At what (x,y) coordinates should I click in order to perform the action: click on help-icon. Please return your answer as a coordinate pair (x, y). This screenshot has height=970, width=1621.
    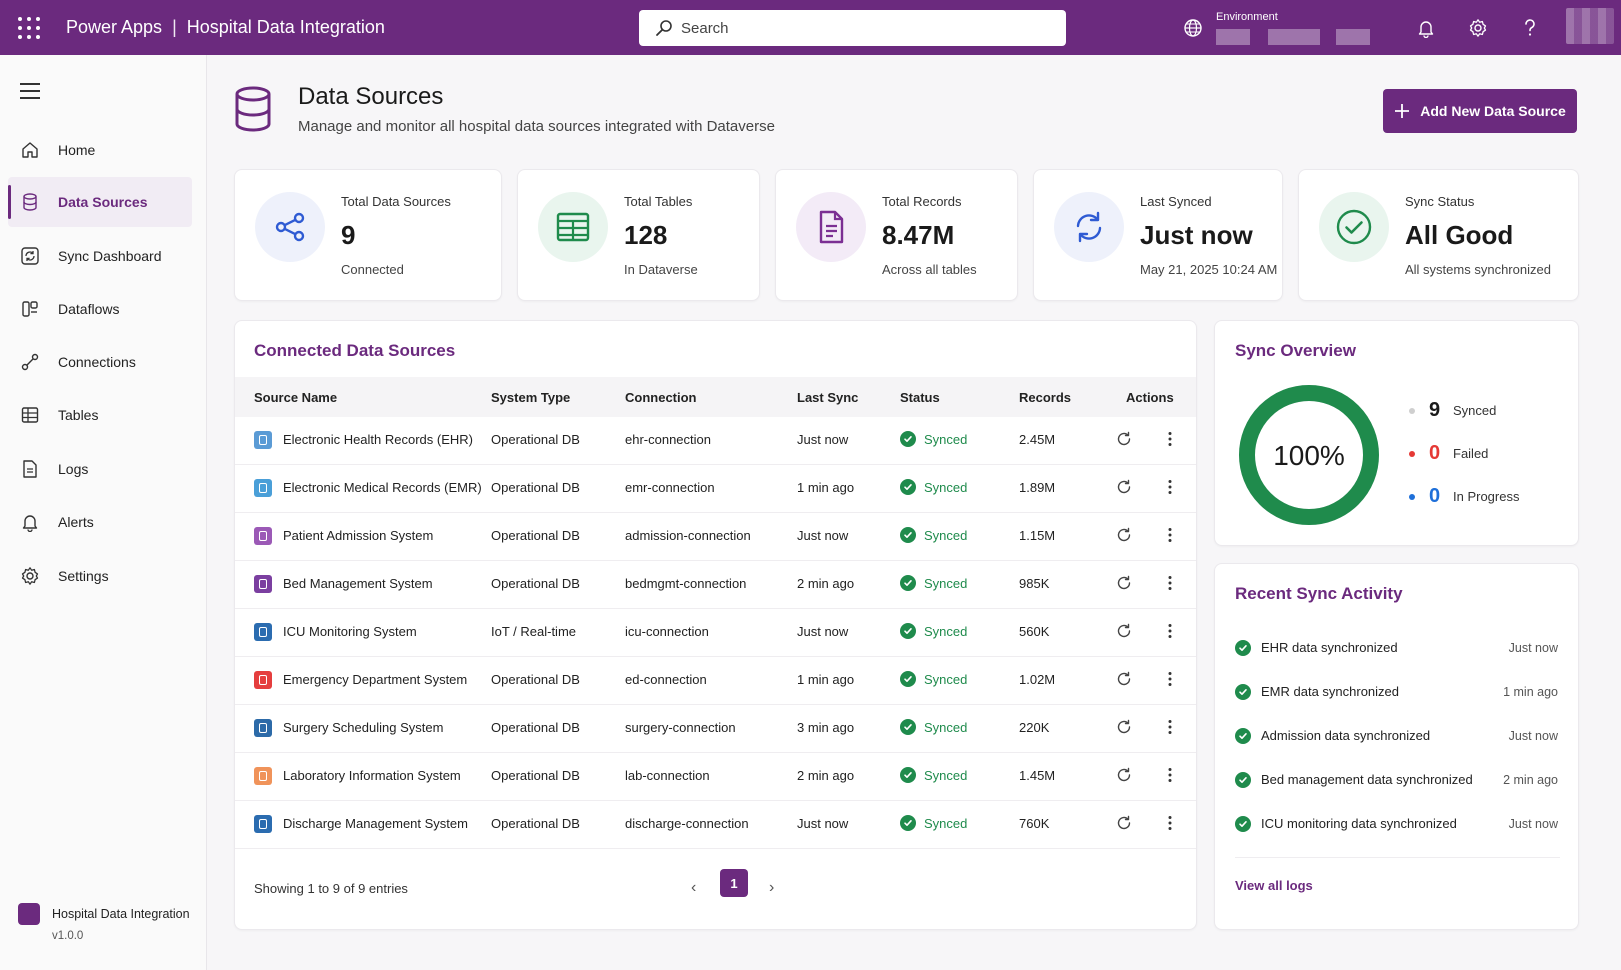
    Looking at the image, I should click on (1530, 28).